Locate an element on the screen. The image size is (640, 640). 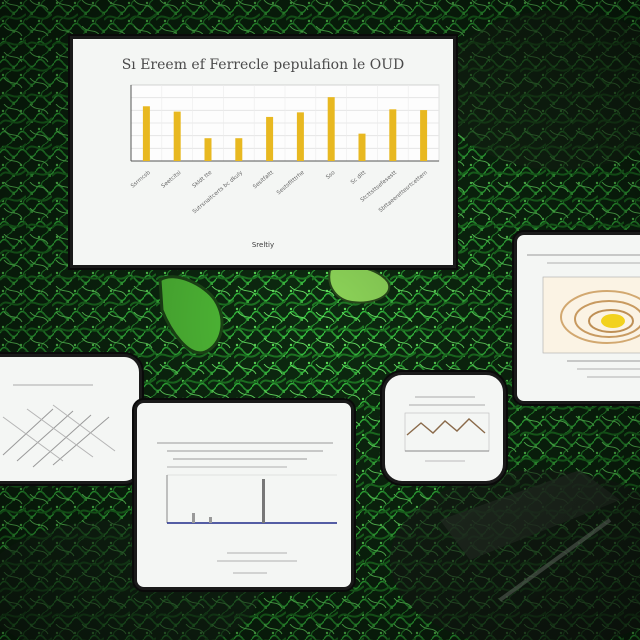
x-tick-label: Skldt tte is located at coordinates (203, 180).